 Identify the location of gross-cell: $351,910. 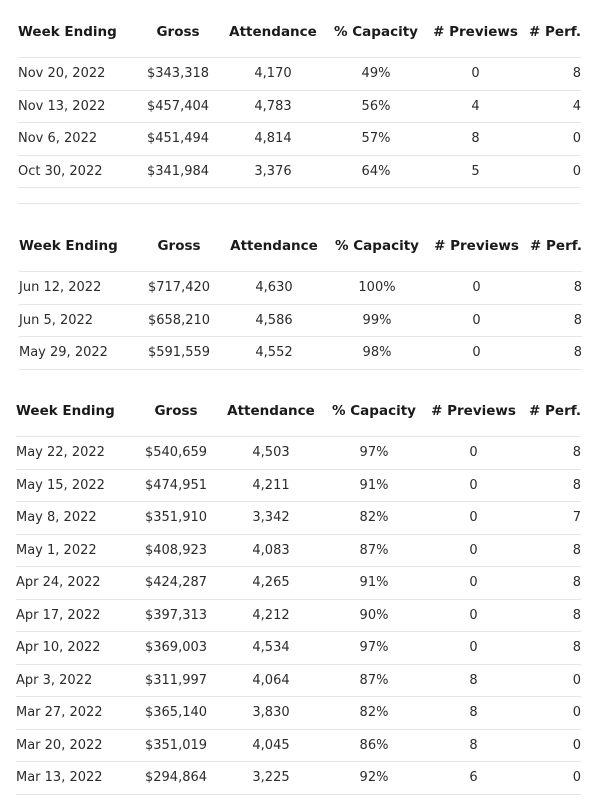
(176, 517).